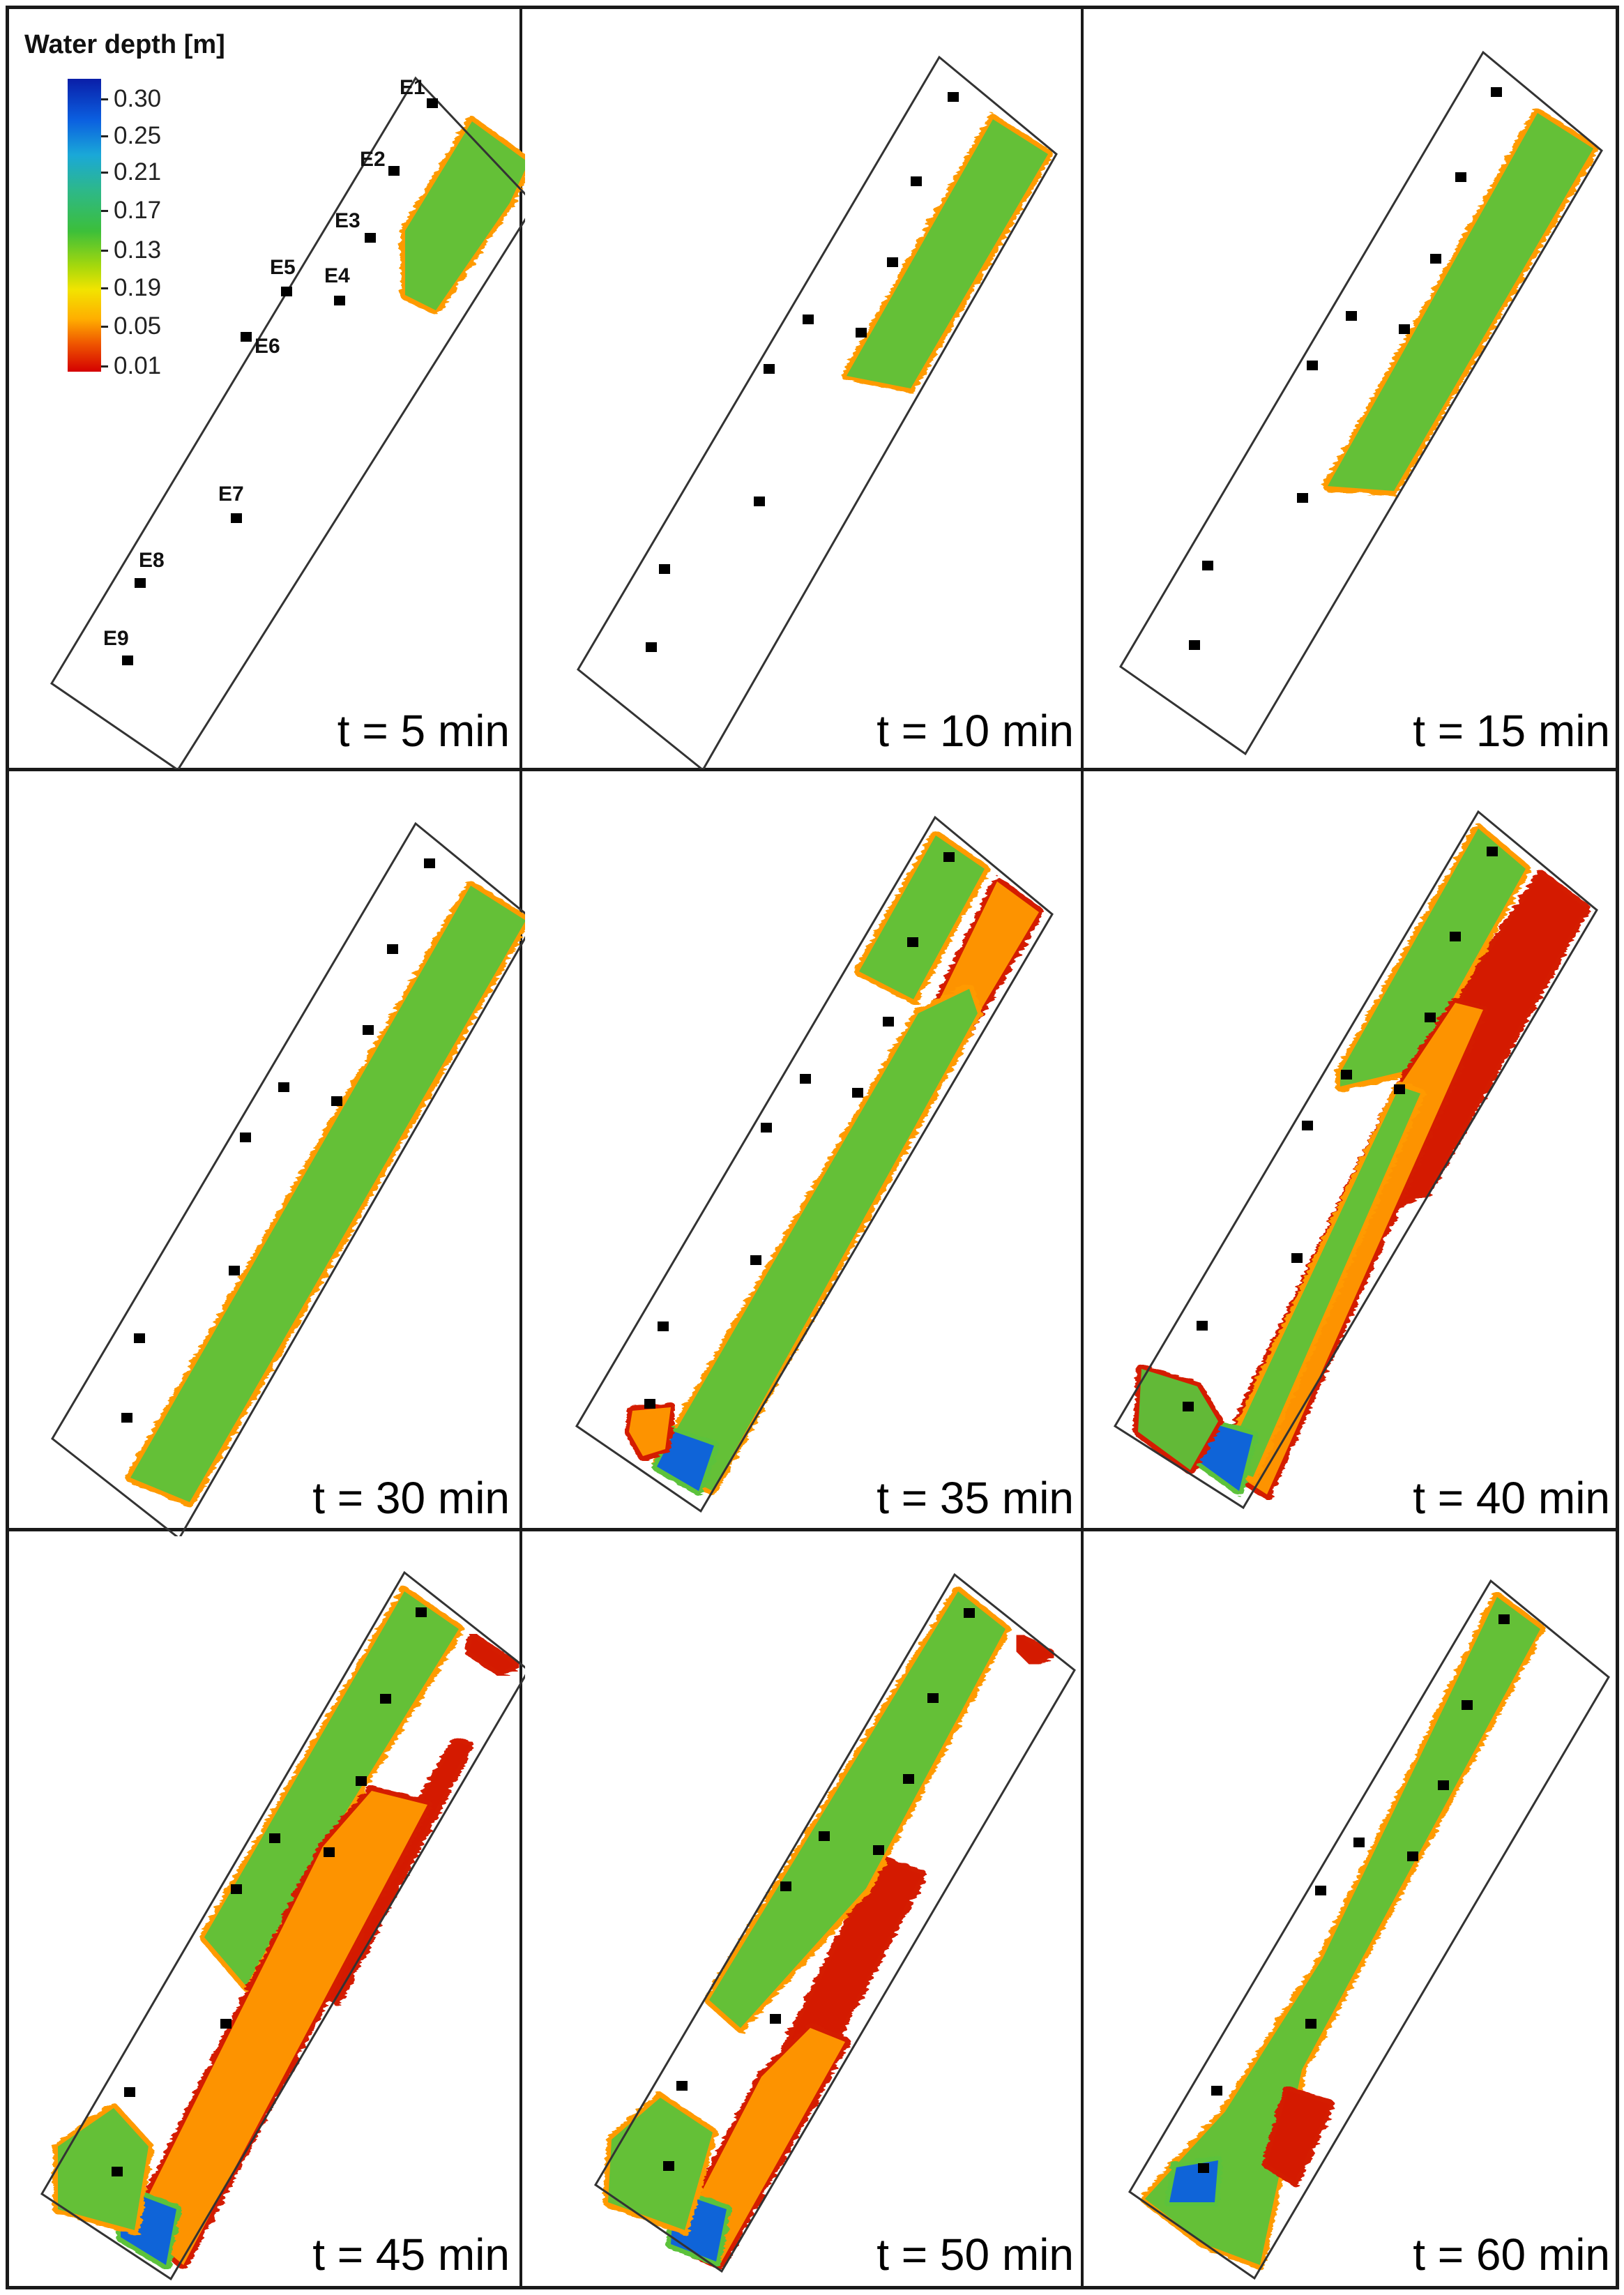 This screenshot has height=2295, width=1624. Describe the element at coordinates (138, 326) in the screenshot. I see `colorbar-tick-label: 0.05` at that location.